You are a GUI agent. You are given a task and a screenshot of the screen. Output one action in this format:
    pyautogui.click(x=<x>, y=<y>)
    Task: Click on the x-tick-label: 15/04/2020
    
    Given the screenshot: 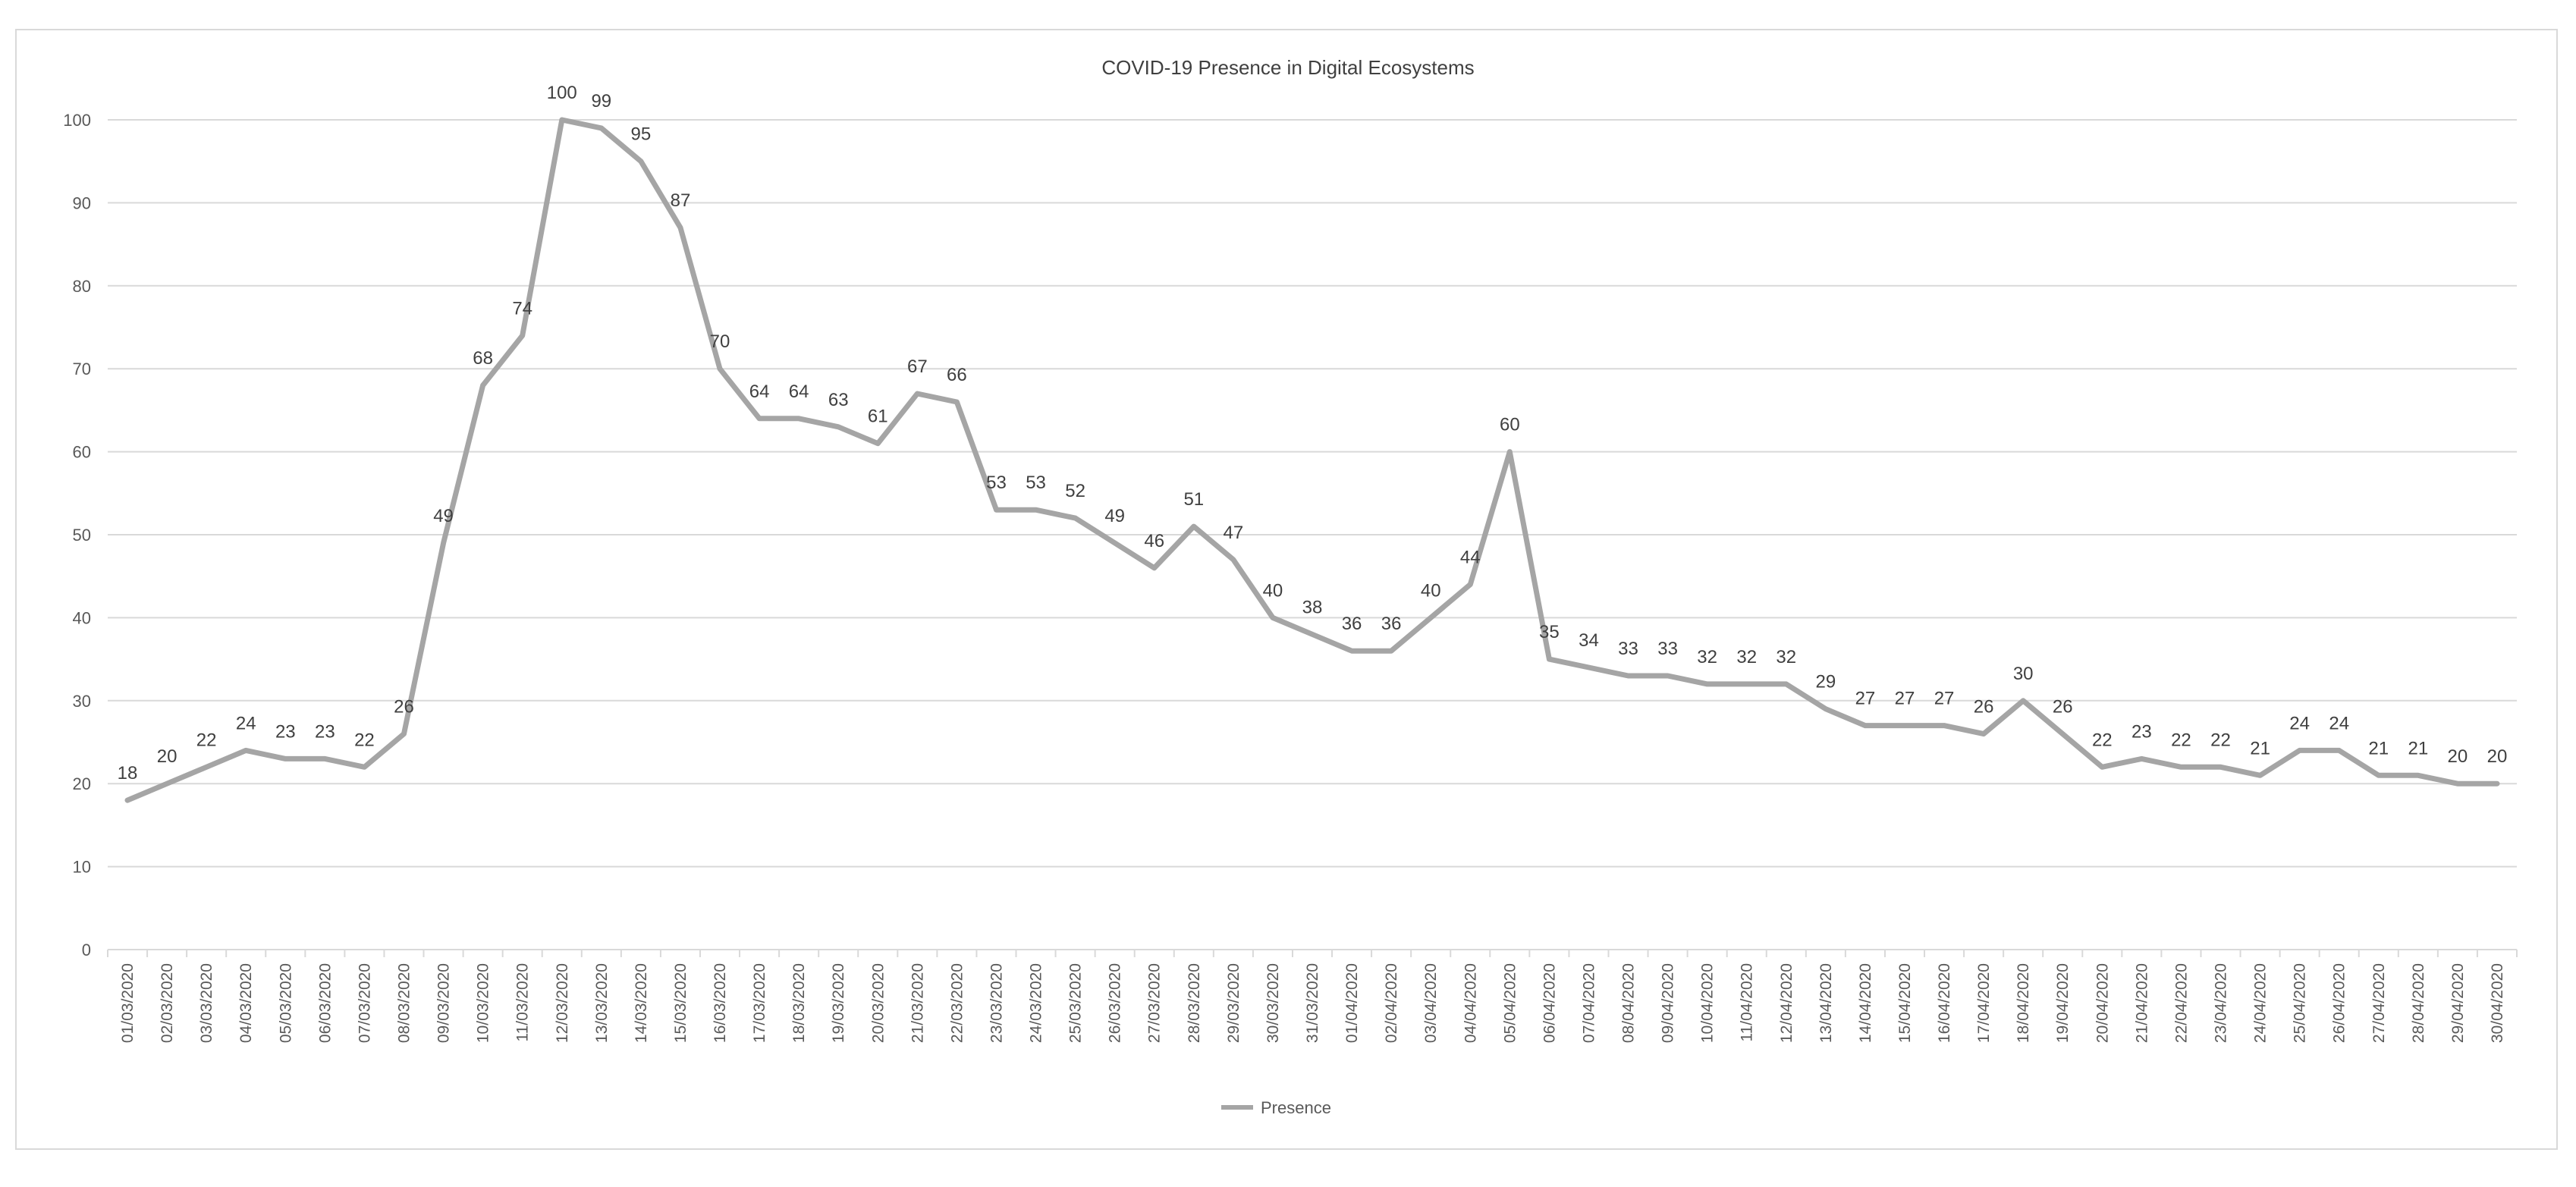 What is the action you would take?
    pyautogui.click(x=1905, y=1003)
    